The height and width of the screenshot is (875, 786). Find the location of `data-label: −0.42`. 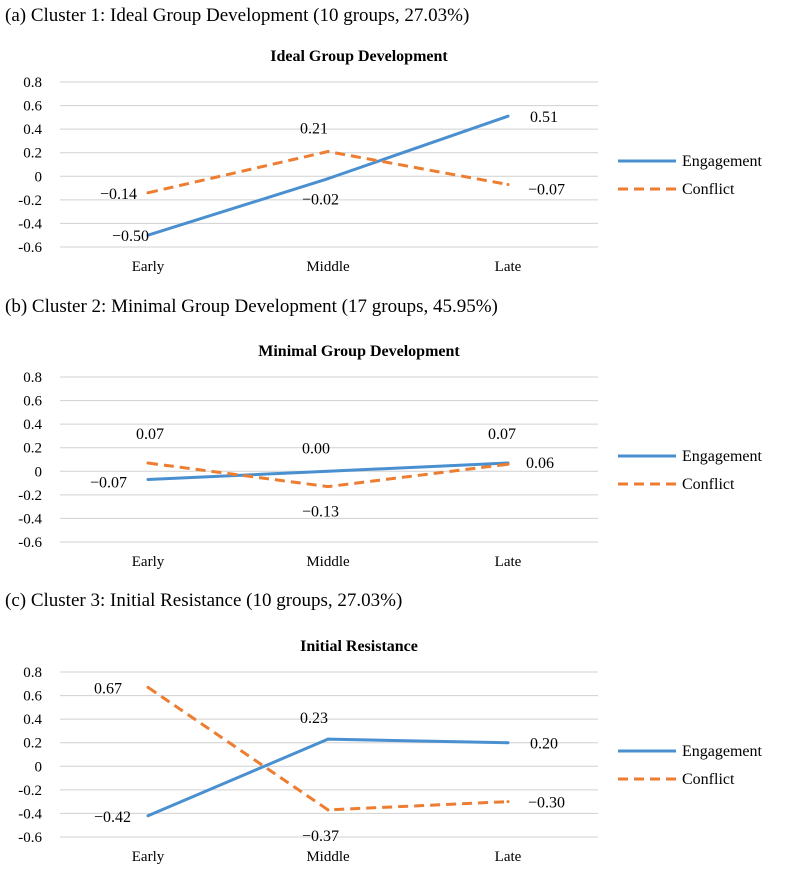

data-label: −0.42 is located at coordinates (112, 817).